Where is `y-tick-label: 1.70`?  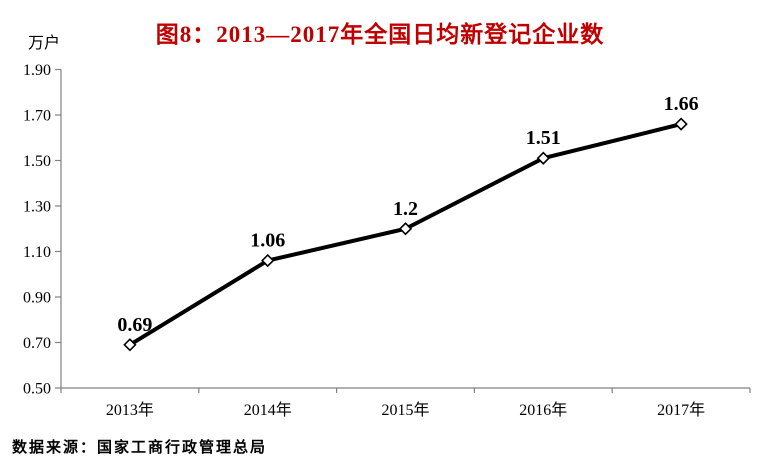 y-tick-label: 1.70 is located at coordinates (37, 116).